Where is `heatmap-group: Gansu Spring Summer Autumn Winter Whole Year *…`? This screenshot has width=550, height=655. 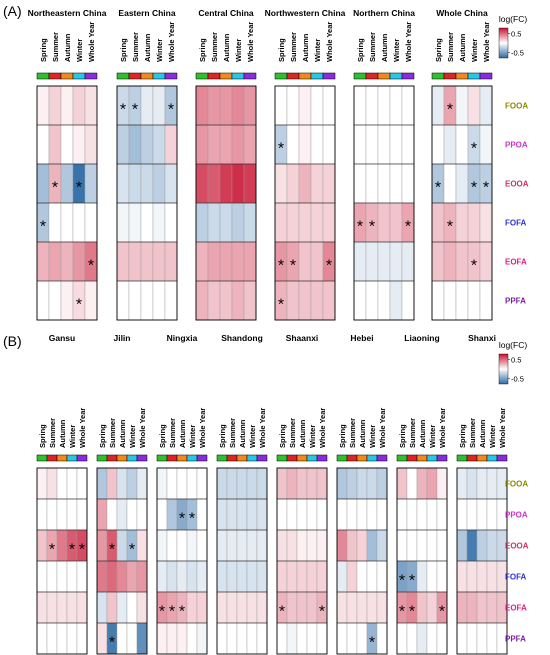
heatmap-group: Gansu Spring Summer Autumn Winter Whole Year *… is located at coordinates (62, 494).